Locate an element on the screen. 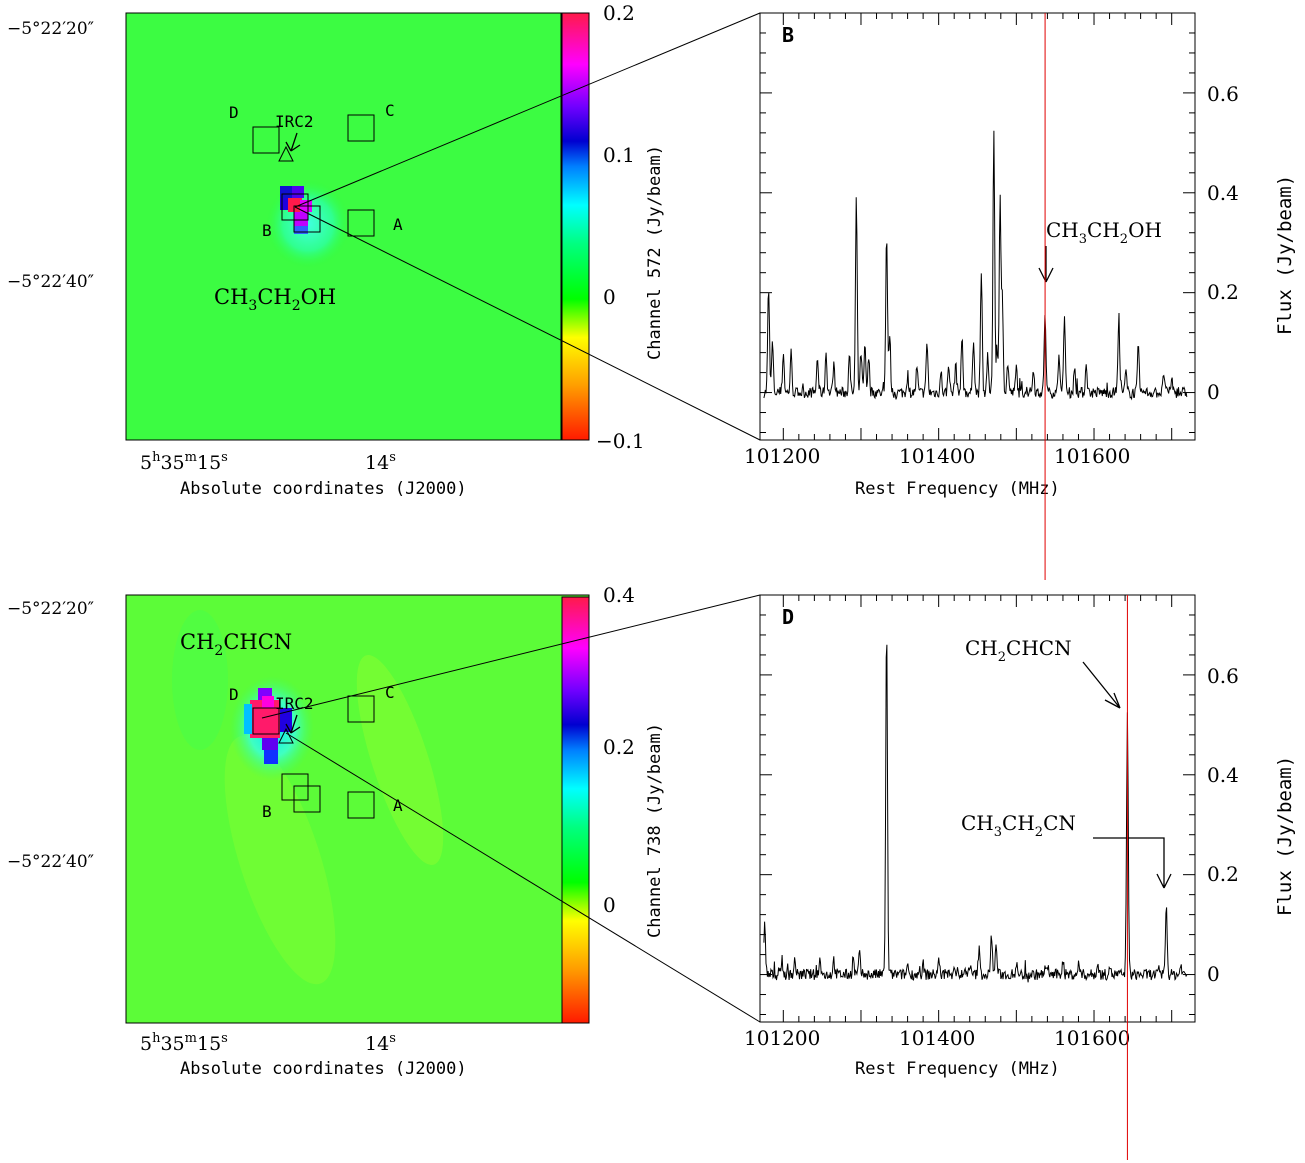 This screenshot has width=1305, height=1163. spectrum-d-xlabel: Rest Frequency (MHz) is located at coordinates (957, 1069).